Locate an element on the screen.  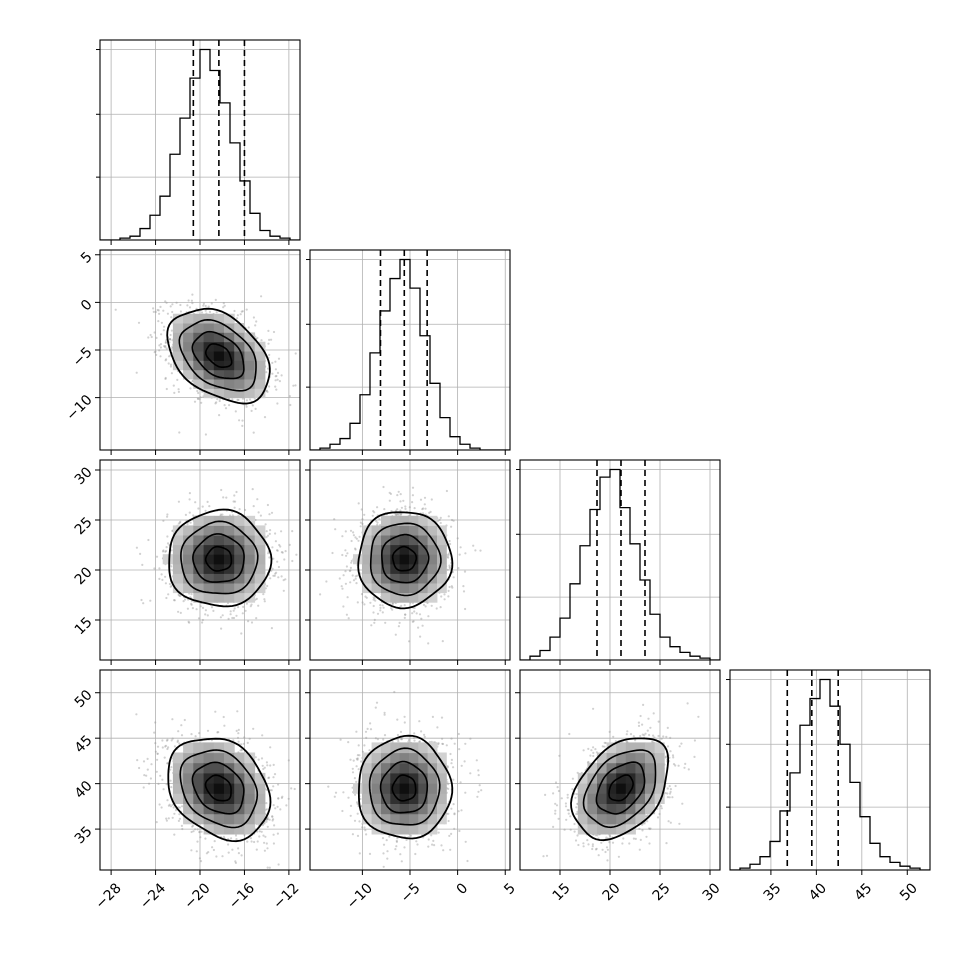
panel-frame is located at coordinates (200, 350).